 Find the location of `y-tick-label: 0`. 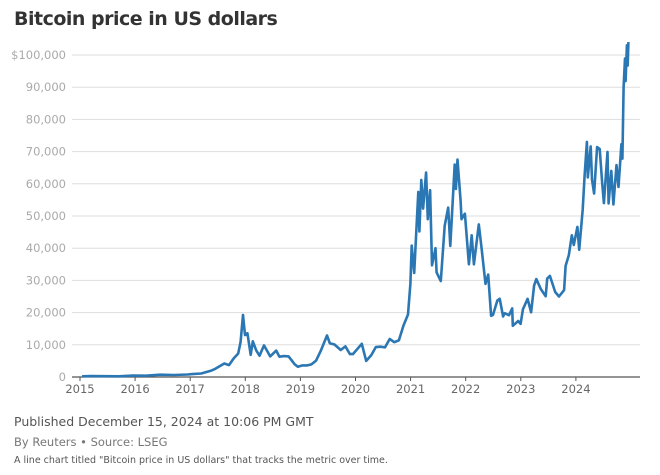

y-tick-label: 0 is located at coordinates (62, 377).